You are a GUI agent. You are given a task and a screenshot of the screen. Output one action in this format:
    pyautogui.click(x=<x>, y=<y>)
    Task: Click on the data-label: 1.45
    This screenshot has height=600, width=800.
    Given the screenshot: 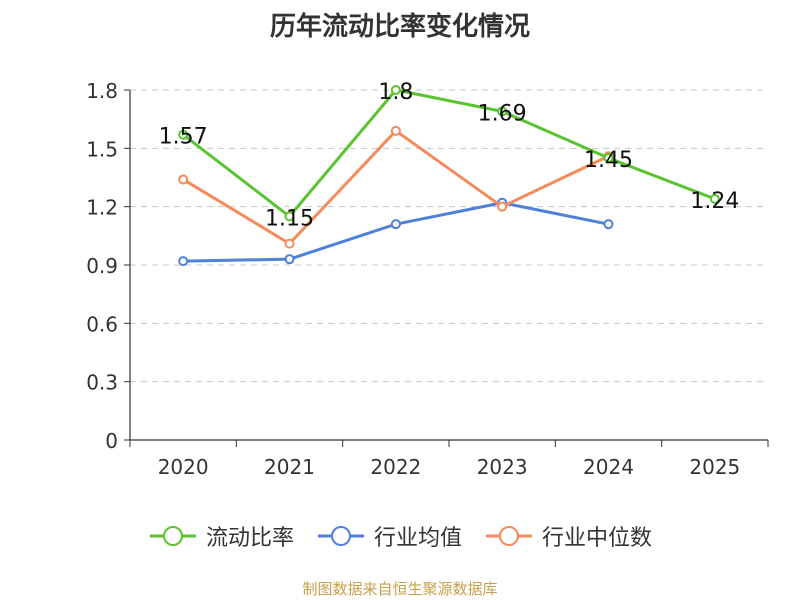 What is the action you would take?
    pyautogui.click(x=608, y=160)
    